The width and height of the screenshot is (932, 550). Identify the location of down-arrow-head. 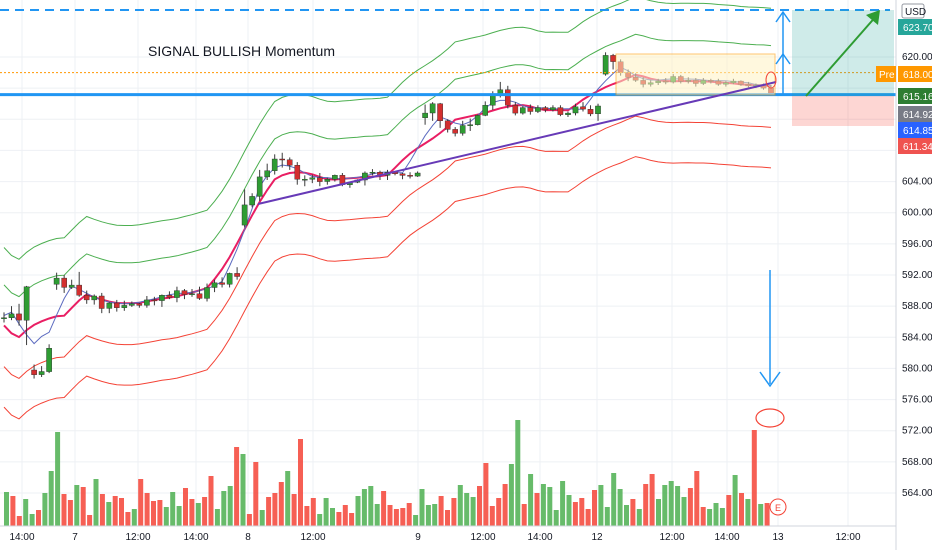
(770, 379).